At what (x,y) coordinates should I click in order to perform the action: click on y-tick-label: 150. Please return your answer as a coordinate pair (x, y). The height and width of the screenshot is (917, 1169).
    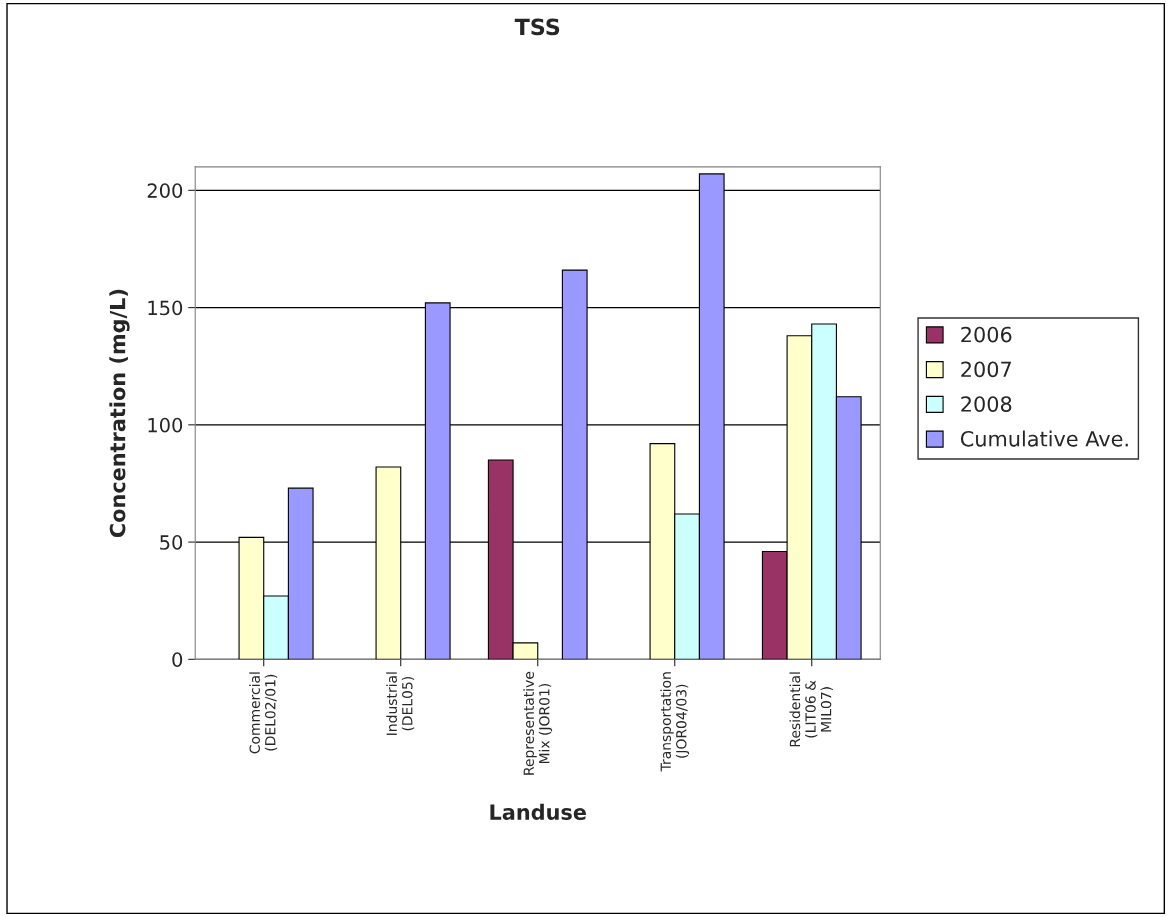
    Looking at the image, I should click on (165, 308).